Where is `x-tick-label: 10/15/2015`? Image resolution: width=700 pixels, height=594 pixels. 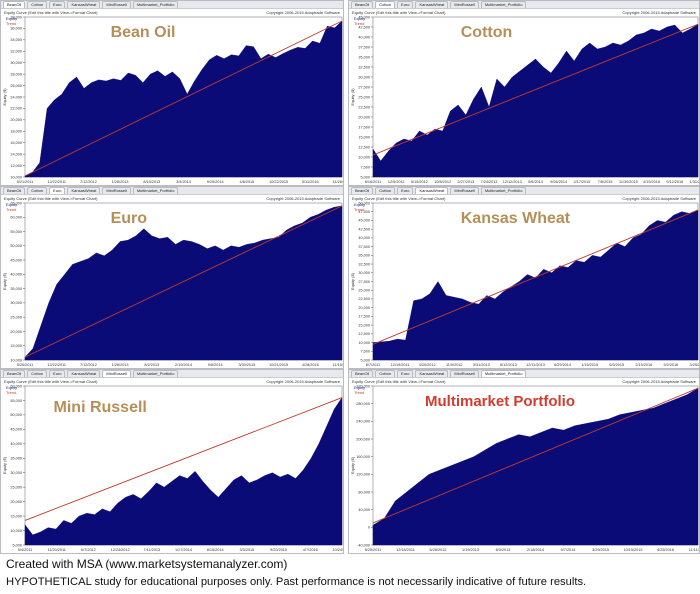 x-tick-label: 10/15/2015 is located at coordinates (632, 550).